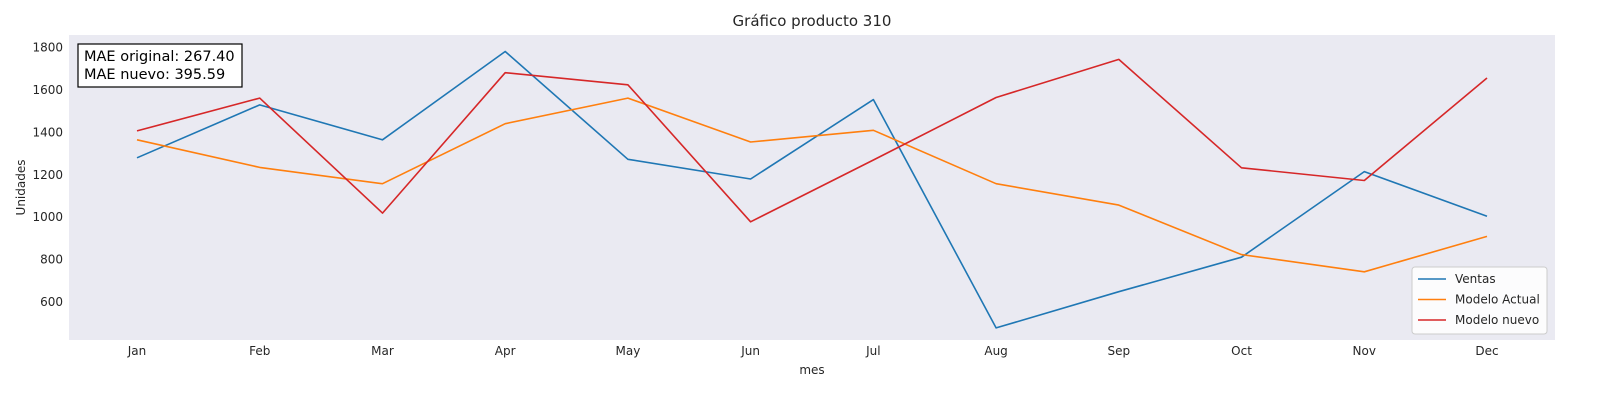  What do you see at coordinates (47, 132) in the screenshot?
I see `y-tick-label: 1400` at bounding box center [47, 132].